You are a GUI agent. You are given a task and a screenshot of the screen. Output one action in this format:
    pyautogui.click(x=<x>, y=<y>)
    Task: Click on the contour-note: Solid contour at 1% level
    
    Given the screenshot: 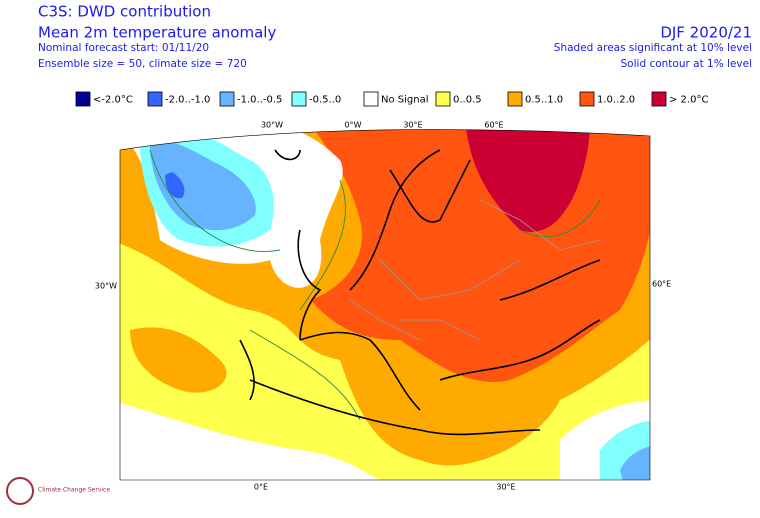 What is the action you would take?
    pyautogui.click(x=686, y=64)
    